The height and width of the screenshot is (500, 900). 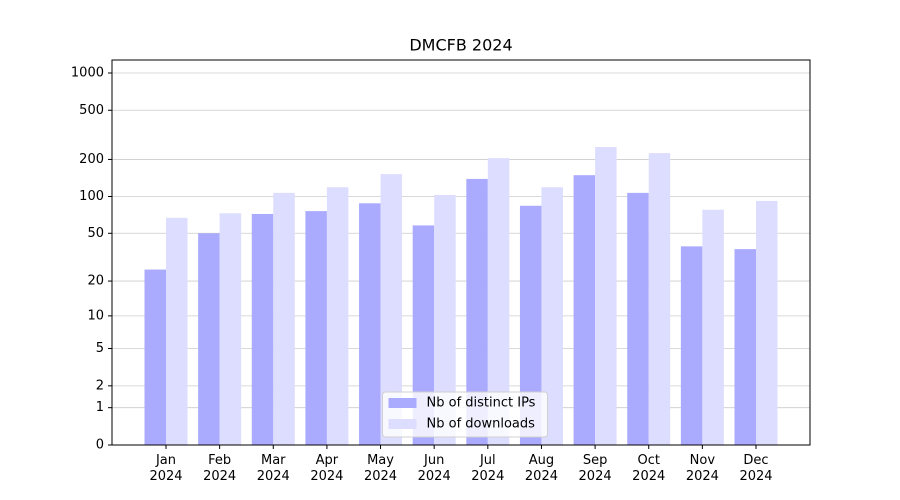 What do you see at coordinates (91, 196) in the screenshot?
I see `y-tick-label: 100` at bounding box center [91, 196].